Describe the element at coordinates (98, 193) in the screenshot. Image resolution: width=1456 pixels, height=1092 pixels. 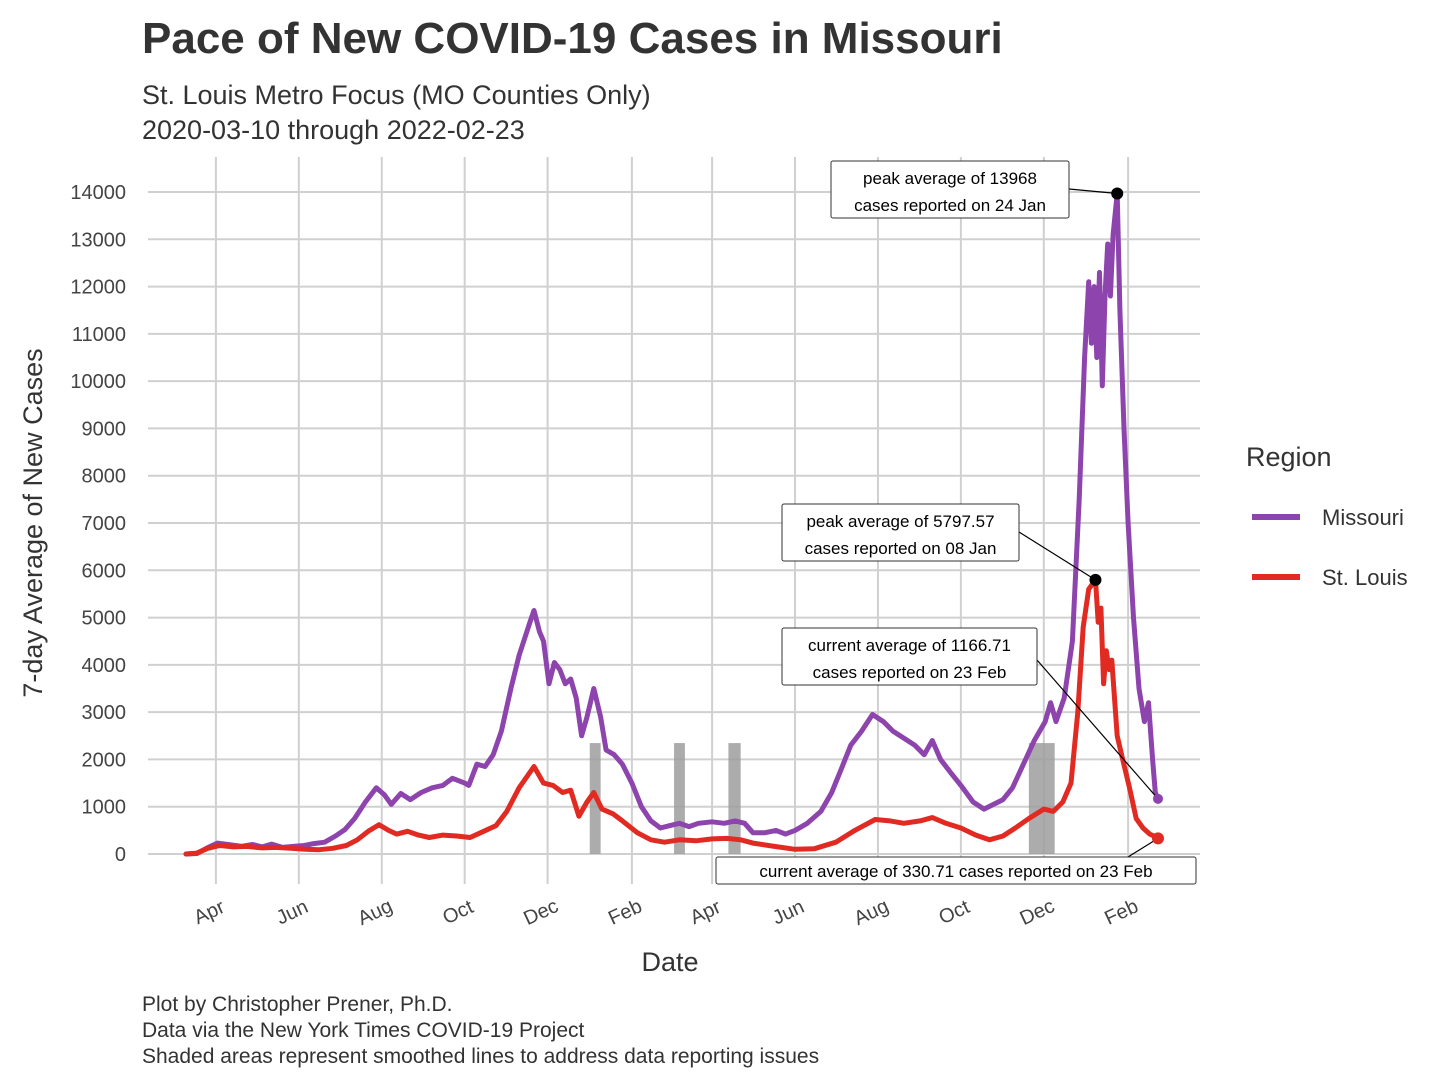
I see `y-tick-label-14000: 14000` at that location.